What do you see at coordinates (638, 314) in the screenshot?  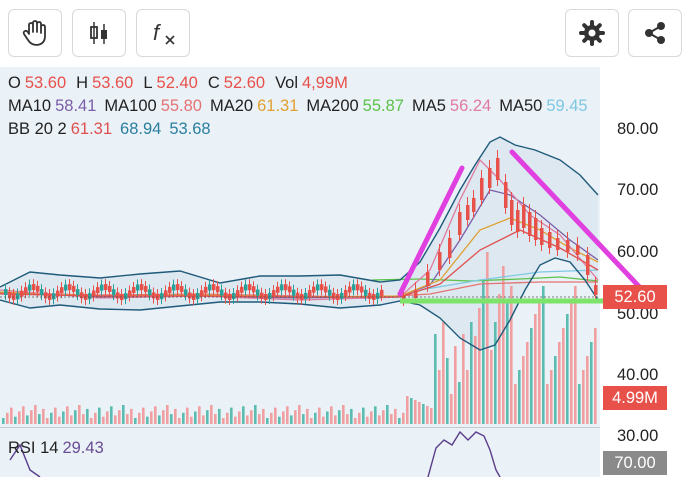 I see `price-axis-label: 50.00` at bounding box center [638, 314].